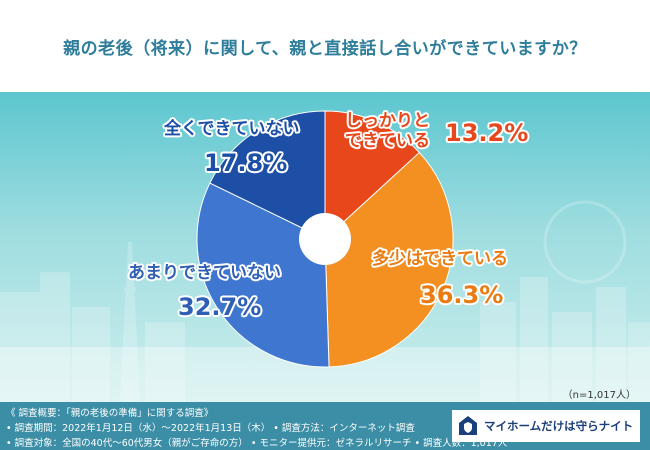 The image size is (650, 450). I want to click on slice-value-mattaku: 17.8%, so click(246, 163).